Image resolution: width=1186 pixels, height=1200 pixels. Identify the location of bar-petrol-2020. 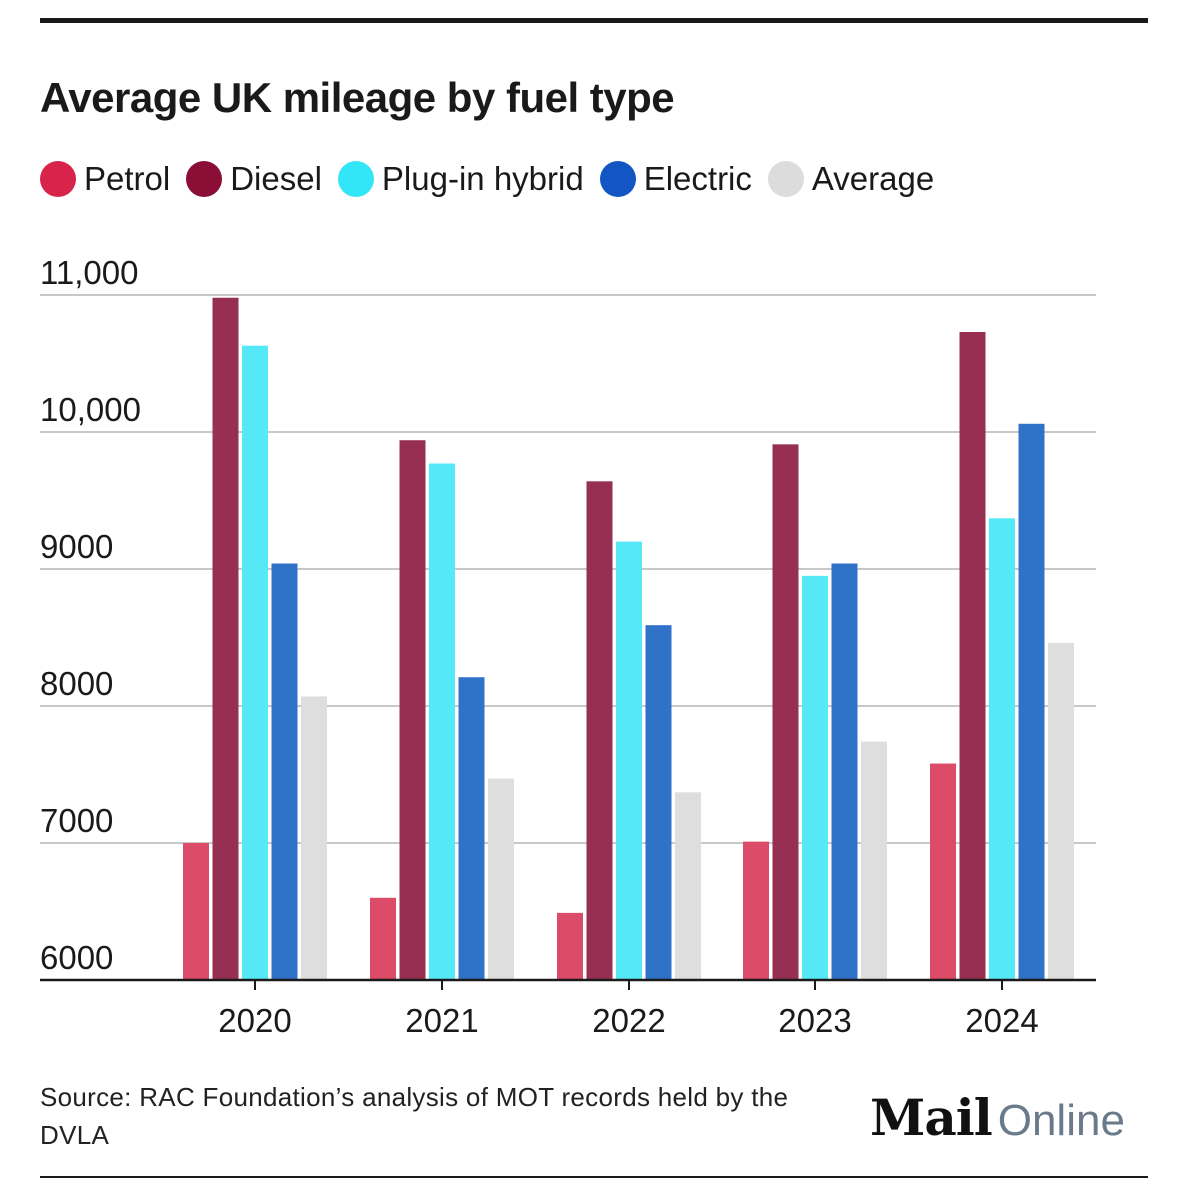
(196, 911).